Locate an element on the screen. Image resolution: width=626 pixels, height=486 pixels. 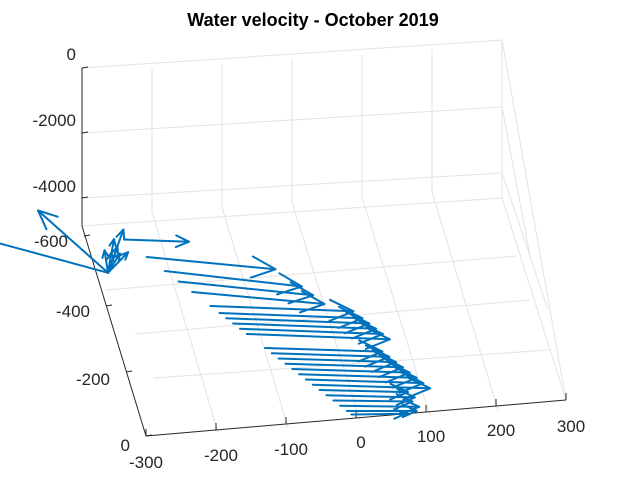
y-tick-mark--400 is located at coordinates (109, 305).